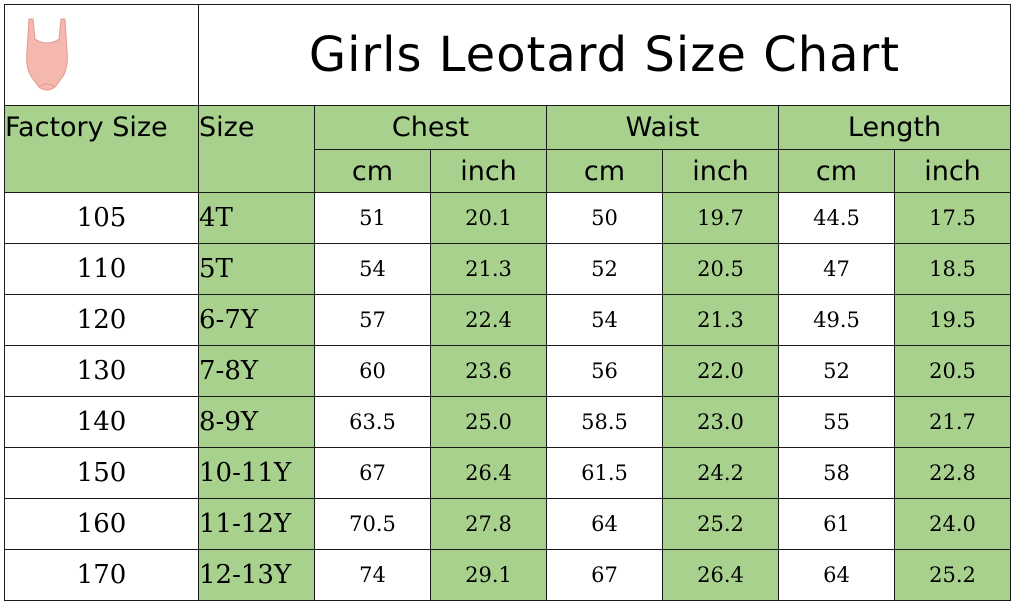 Image resolution: width=1014 pixels, height=604 pixels. I want to click on logo-cell, so click(101, 55).